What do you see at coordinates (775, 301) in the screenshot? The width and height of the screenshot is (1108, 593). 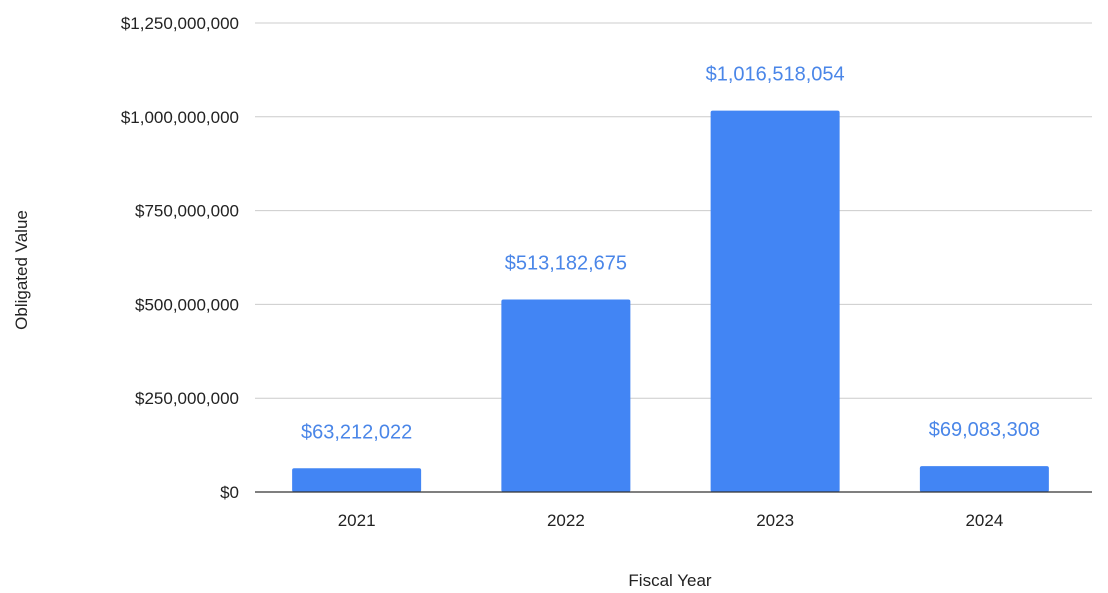 I see `bar-2023` at bounding box center [775, 301].